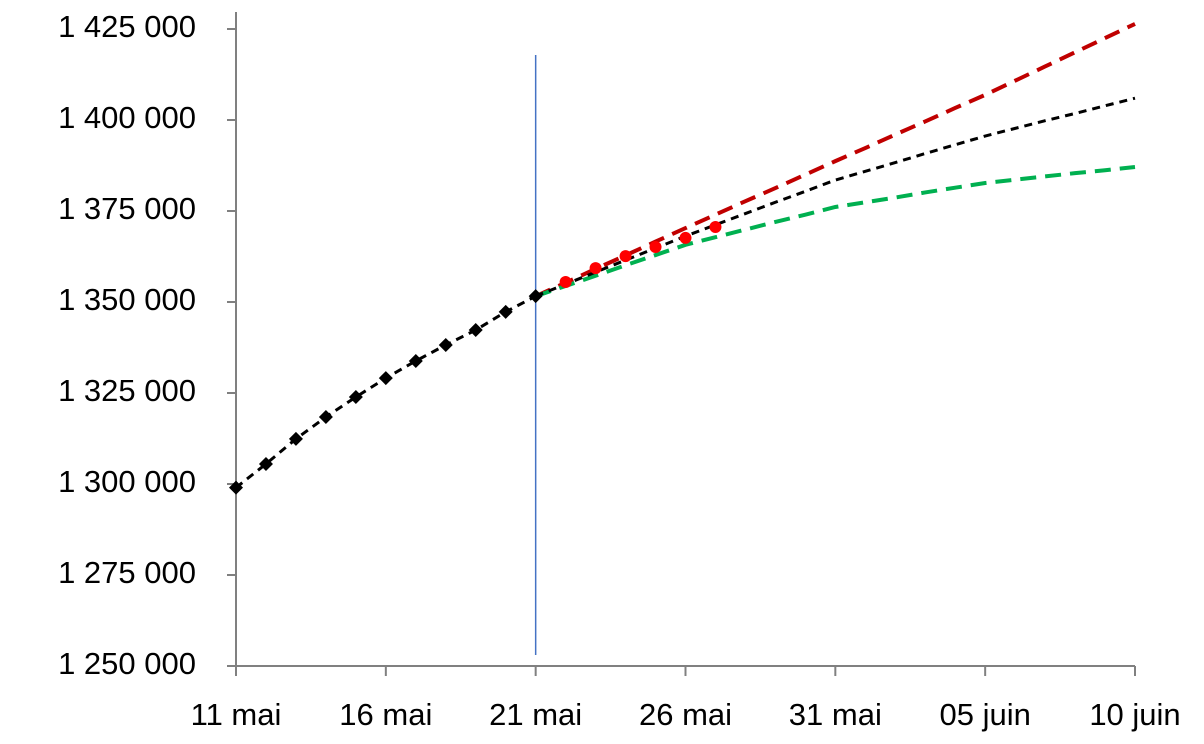  I want to click on x-tick-label: 26 mai, so click(685, 714).